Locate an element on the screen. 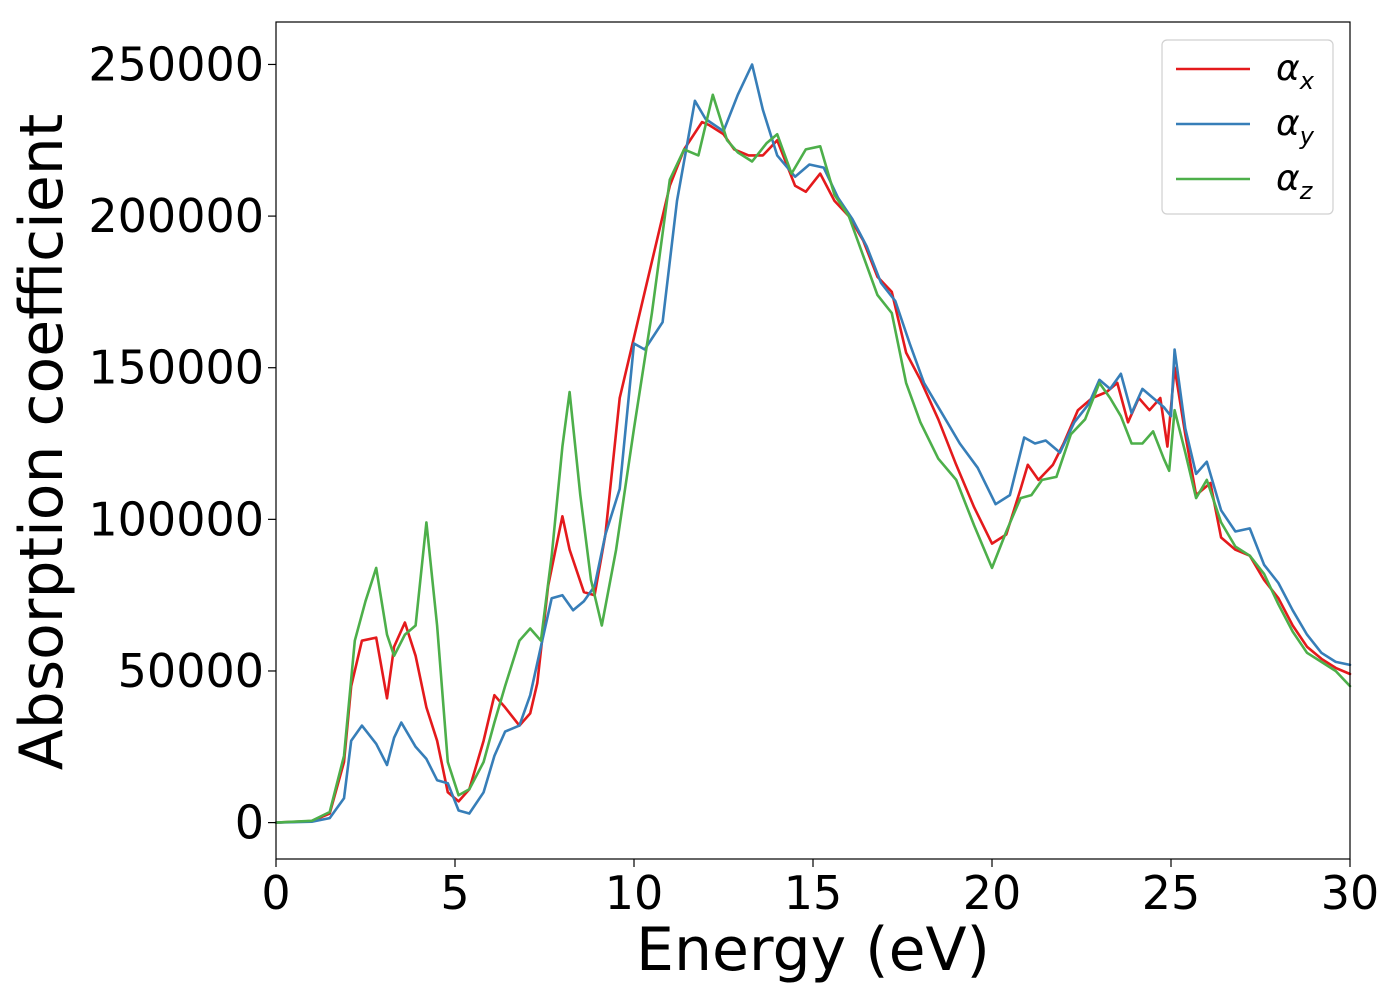  x-tick-label: 5 is located at coordinates (454, 893).